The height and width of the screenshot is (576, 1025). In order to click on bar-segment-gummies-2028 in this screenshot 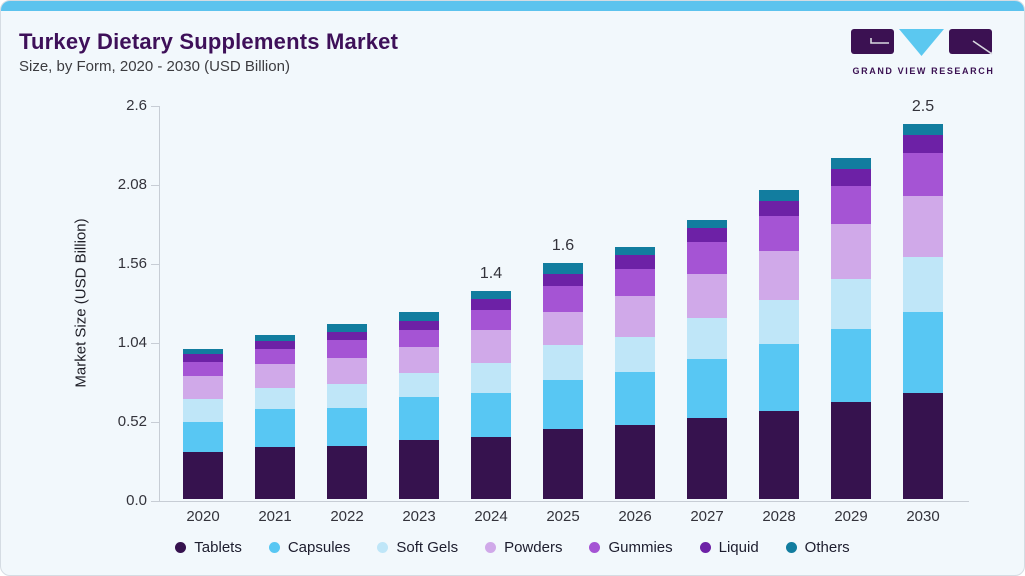, I will do `click(779, 233)`.